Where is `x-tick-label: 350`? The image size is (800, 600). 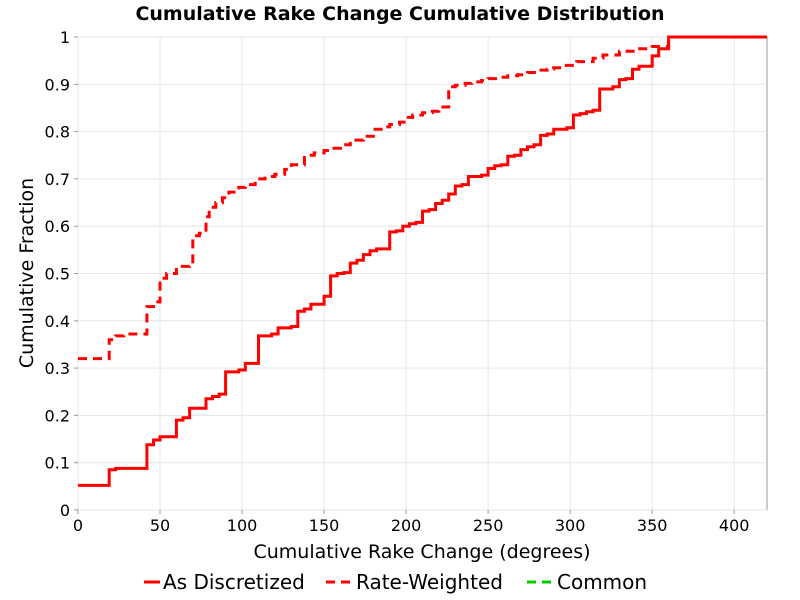
x-tick-label: 350 is located at coordinates (652, 525).